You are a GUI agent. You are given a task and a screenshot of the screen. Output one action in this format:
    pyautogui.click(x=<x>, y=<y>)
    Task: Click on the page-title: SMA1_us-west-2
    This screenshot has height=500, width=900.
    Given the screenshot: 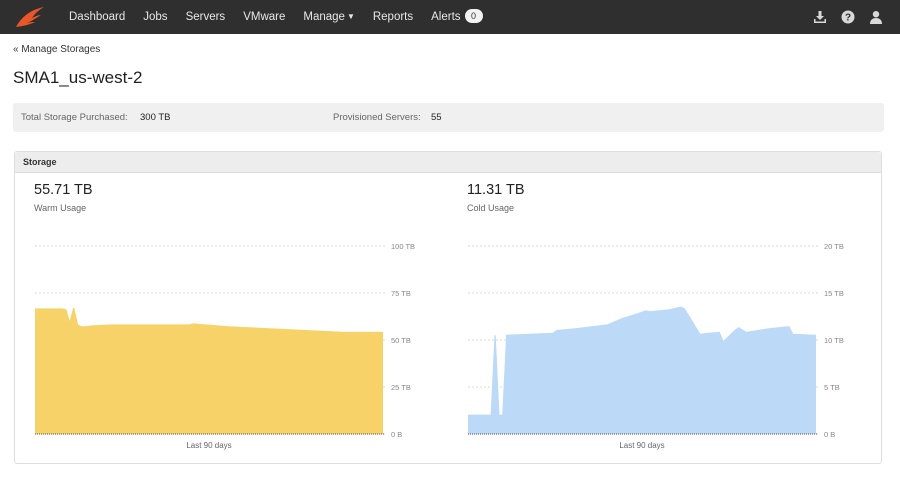 What is the action you would take?
    pyautogui.click(x=78, y=77)
    